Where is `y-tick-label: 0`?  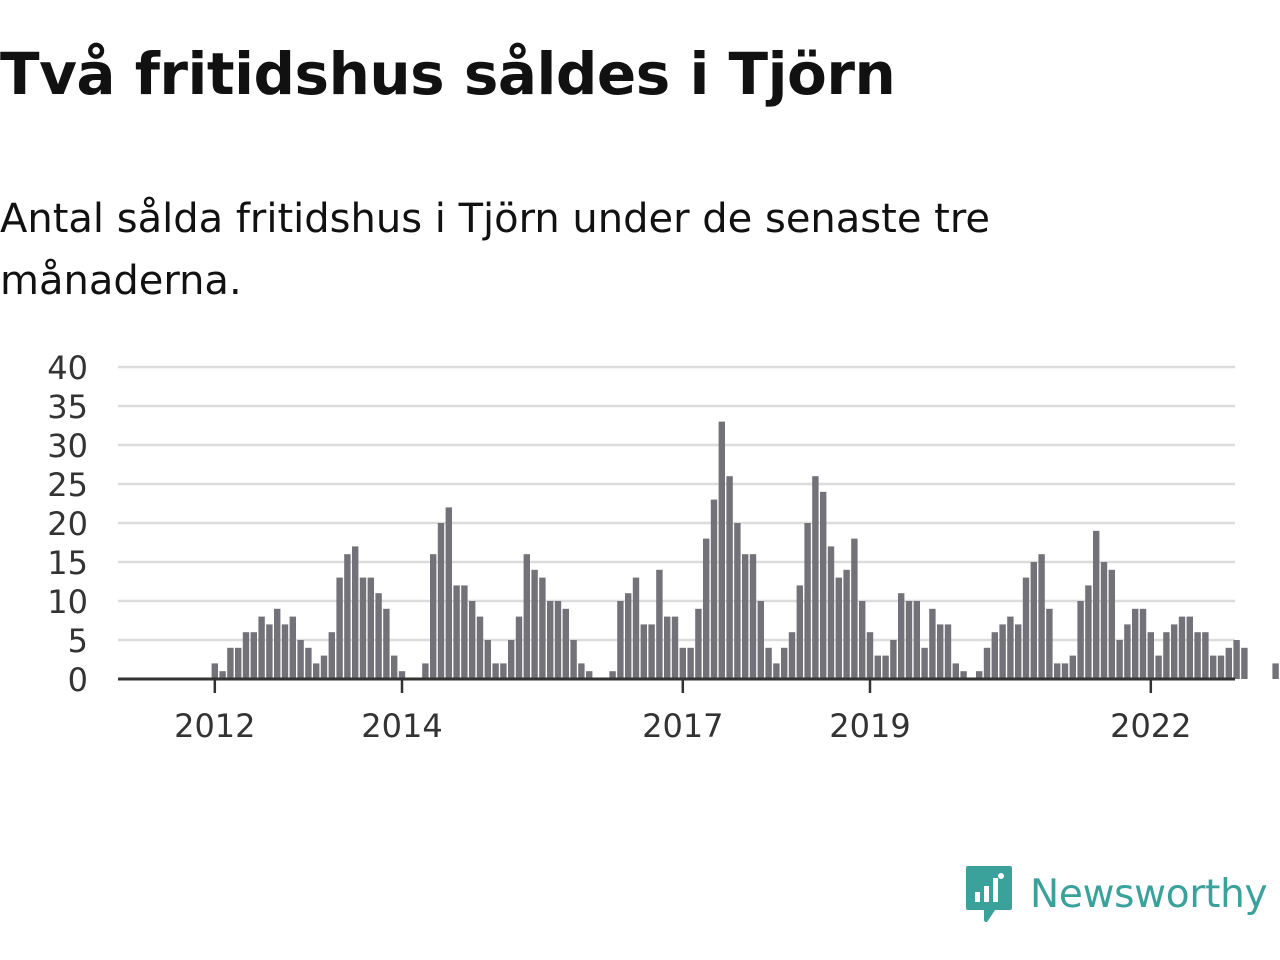
y-tick-label: 0 is located at coordinates (78, 680).